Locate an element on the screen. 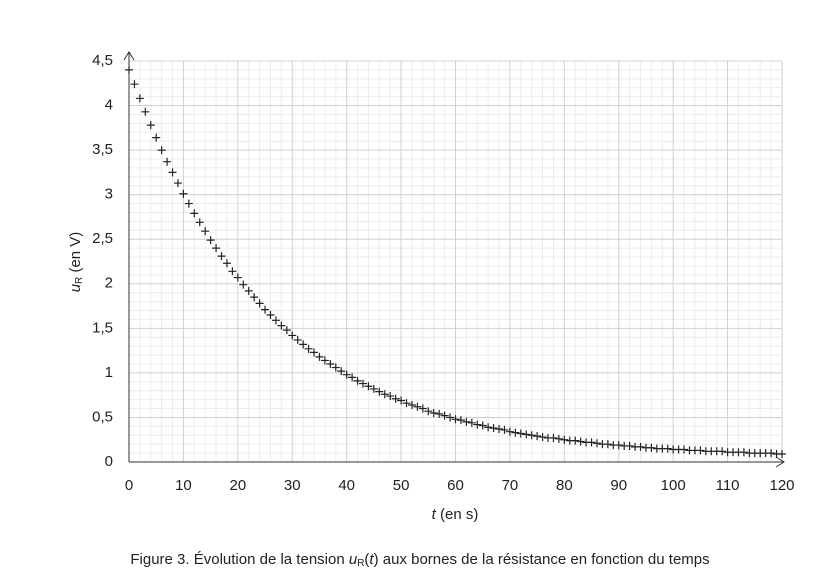  y-tick-label: 1 is located at coordinates (109, 372).